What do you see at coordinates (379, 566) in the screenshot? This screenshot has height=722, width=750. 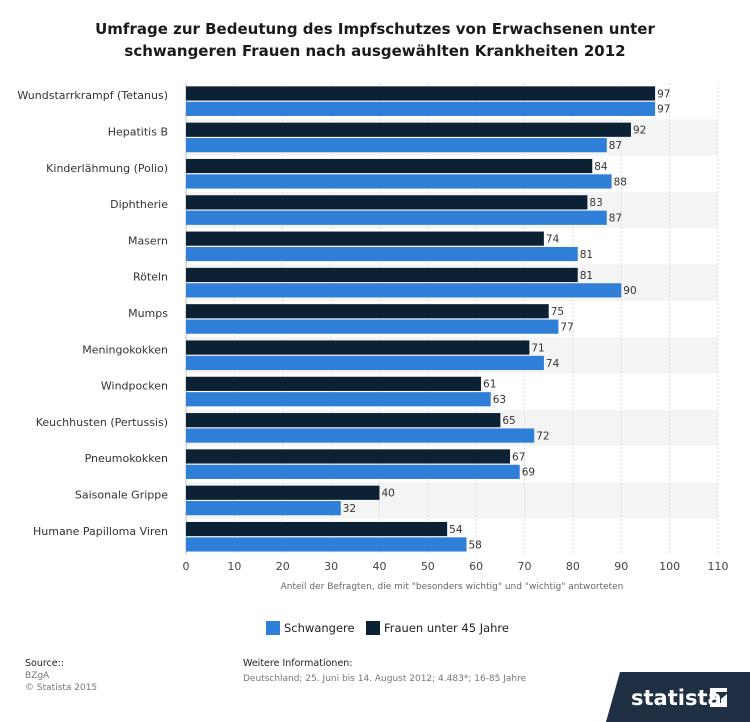 I see `x-tick-label: 40` at bounding box center [379, 566].